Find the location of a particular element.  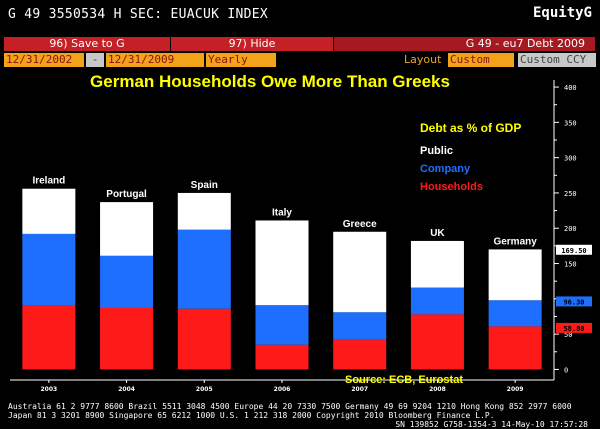

legend-entry-public: Public is located at coordinates (436, 151).